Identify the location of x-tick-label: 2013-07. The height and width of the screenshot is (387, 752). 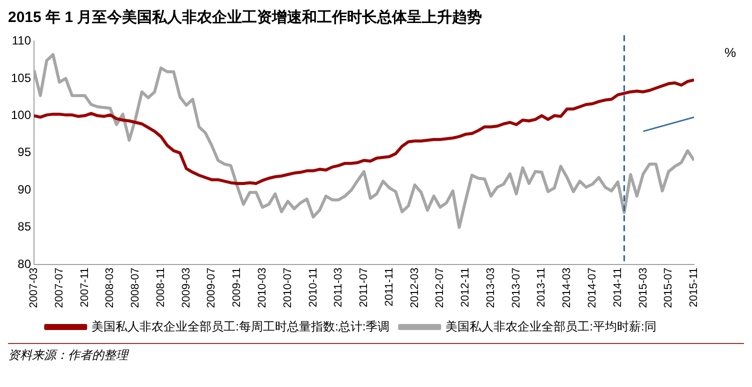
(516, 288).